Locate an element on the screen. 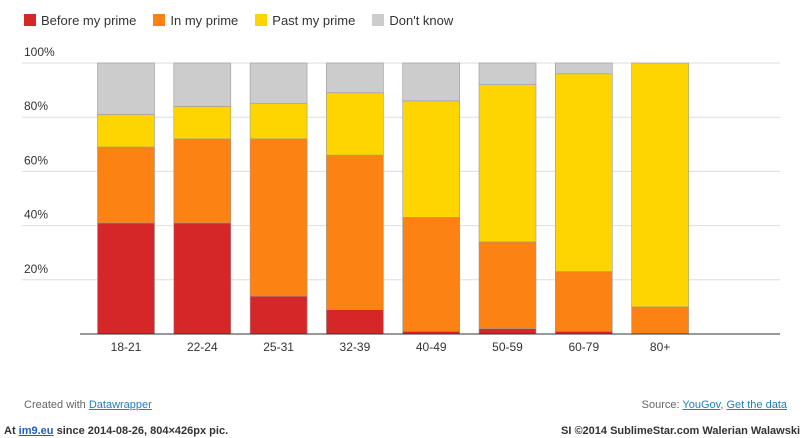  bar-18-21-past-my-prime is located at coordinates (126, 131).